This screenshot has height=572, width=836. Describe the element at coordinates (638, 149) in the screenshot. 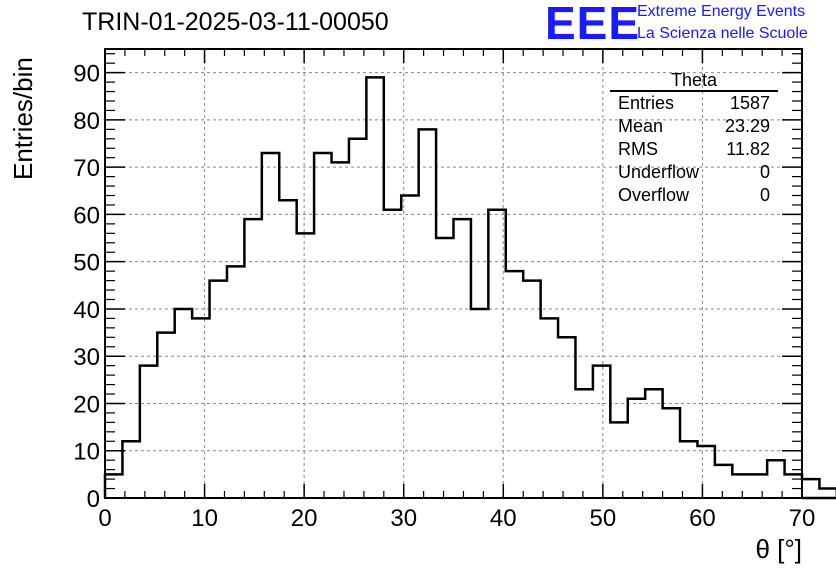

I see `stats-label: RMS` at that location.